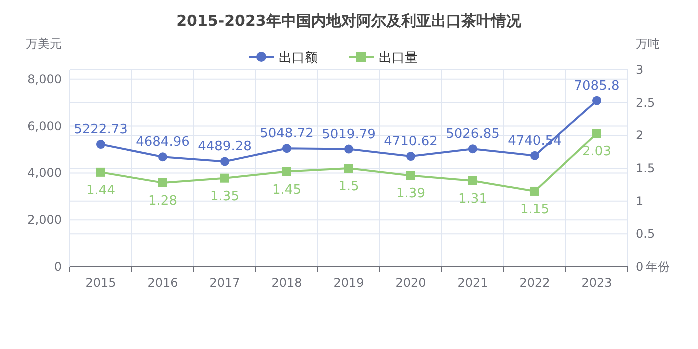  What do you see at coordinates (45, 79) in the screenshot?
I see `y-tick-label: 8,000` at bounding box center [45, 79].